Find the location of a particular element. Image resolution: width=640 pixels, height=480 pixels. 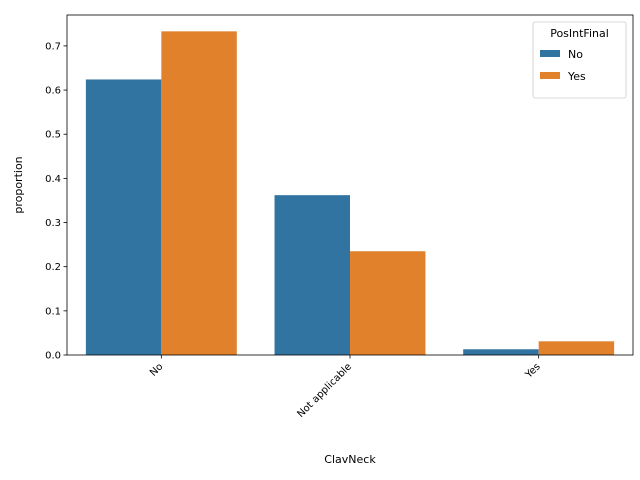

y-tick-label: 0.5 is located at coordinates (53, 135).